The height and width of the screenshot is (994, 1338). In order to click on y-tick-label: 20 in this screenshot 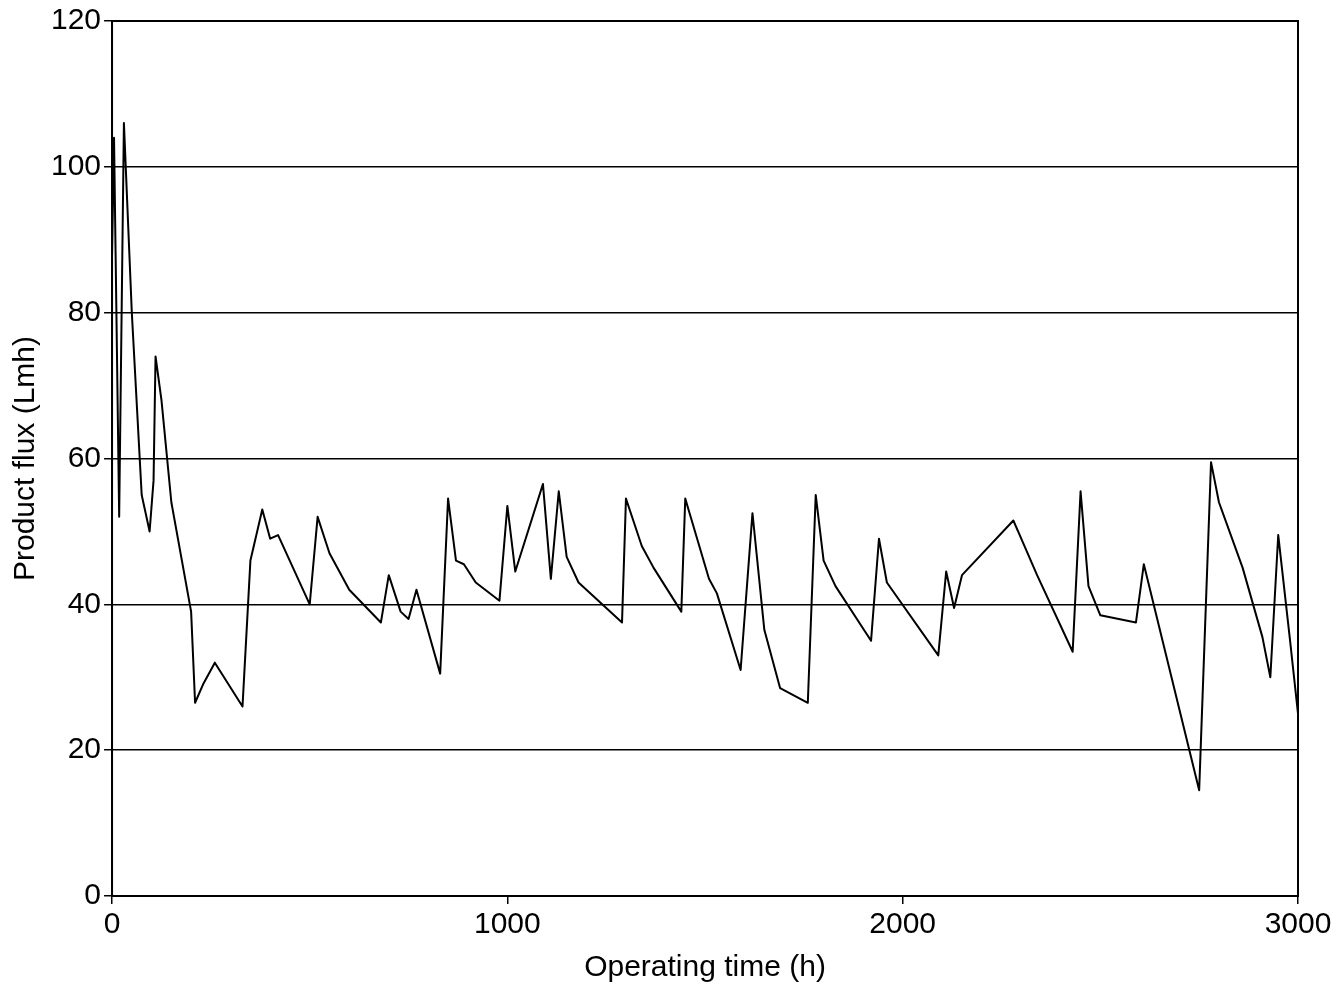, I will do `click(84, 748)`.